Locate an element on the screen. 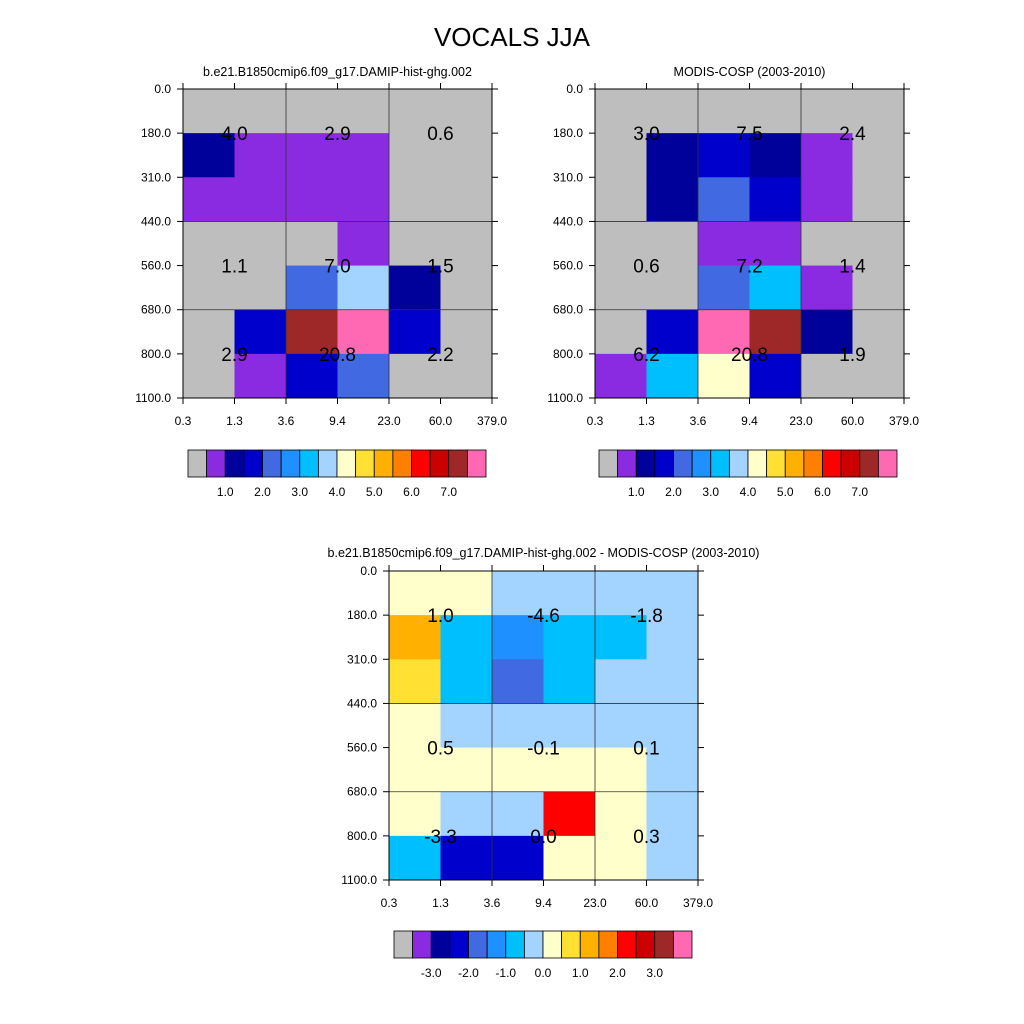  y-tick-label: 1100.0 is located at coordinates (359, 880).